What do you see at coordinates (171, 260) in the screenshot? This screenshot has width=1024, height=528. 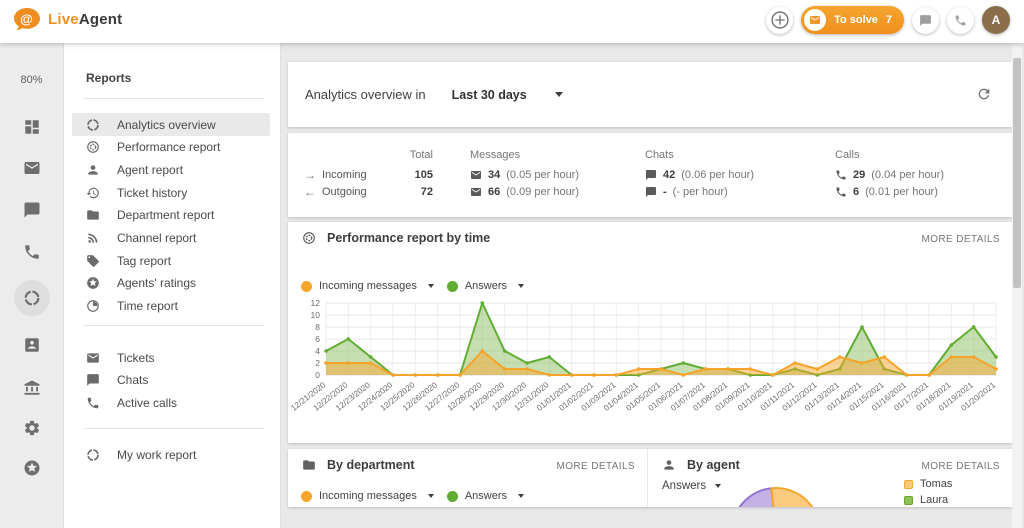 I see `sidebar-item-tag-report: Tag report` at bounding box center [171, 260].